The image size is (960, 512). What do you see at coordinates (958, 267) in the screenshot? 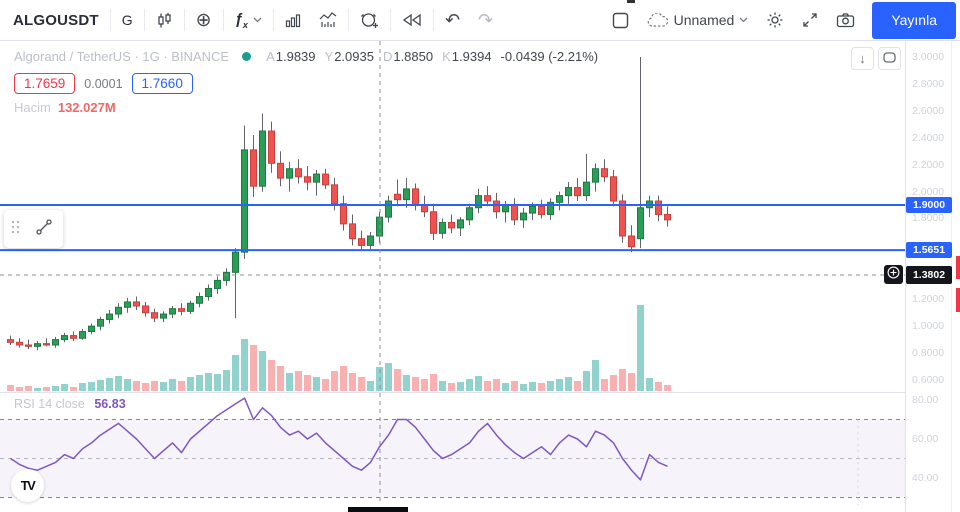
I see `edge-red-sliver` at bounding box center [958, 267].